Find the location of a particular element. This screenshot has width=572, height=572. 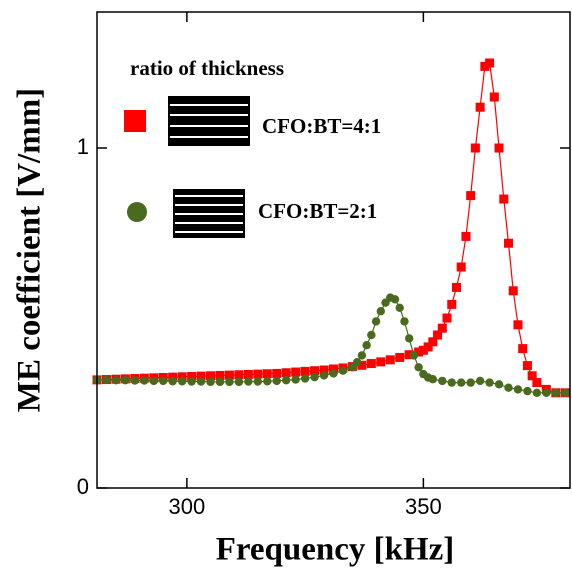

legend: ratio of thickness is located at coordinates (207, 147).